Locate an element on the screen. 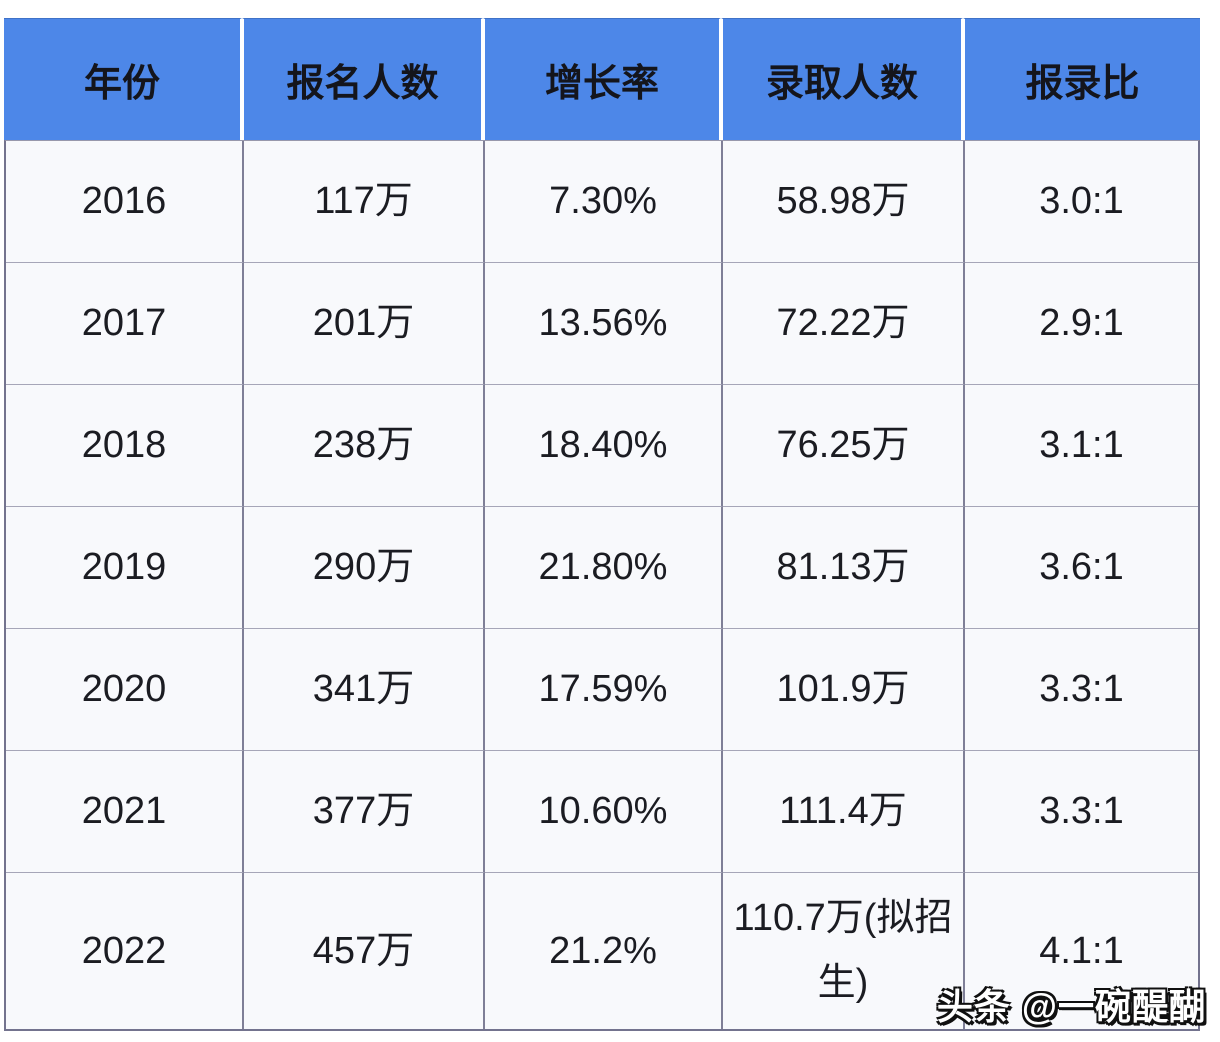  table-row: 2017 201万 13.56% 72.22万 2.9:1 is located at coordinates (602, 324).